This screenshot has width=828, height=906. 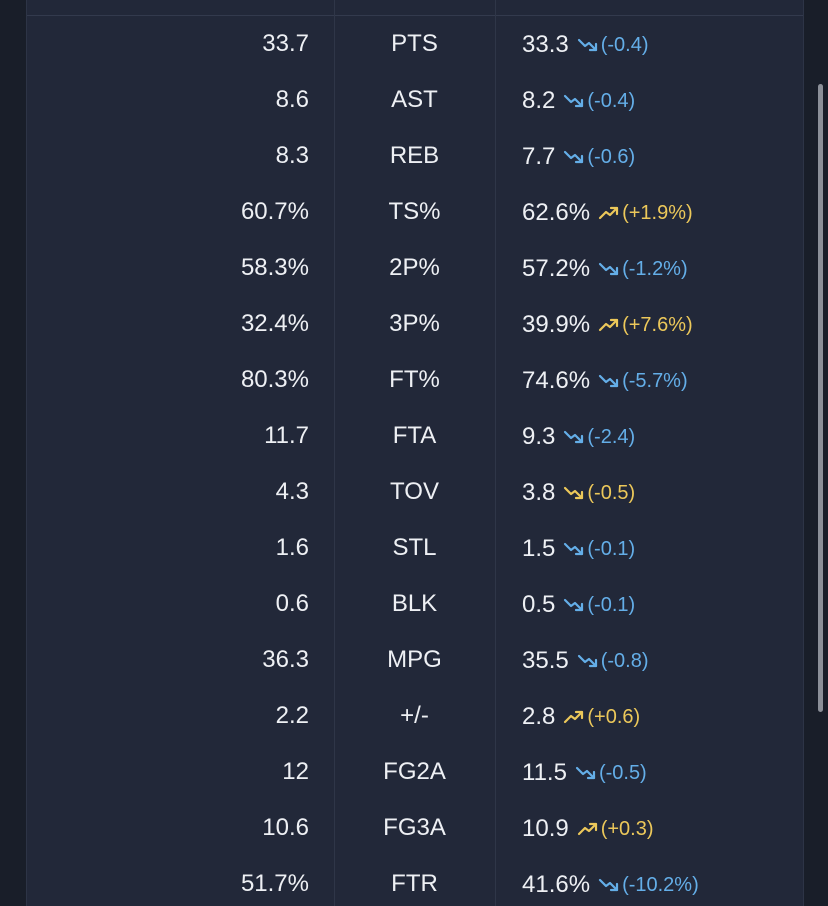 I want to click on current-value-cell: 33.3 (-0.4), so click(x=585, y=44).